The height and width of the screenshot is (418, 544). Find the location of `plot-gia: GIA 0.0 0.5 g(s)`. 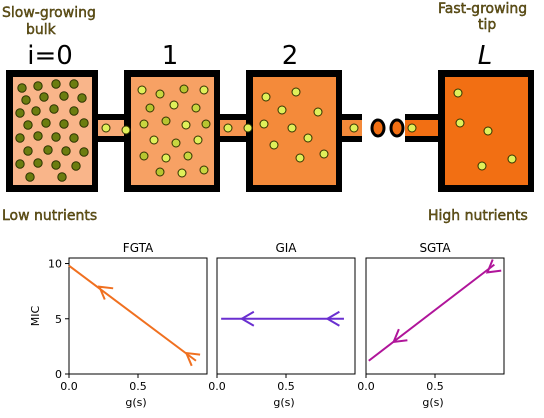

plot-gia: GIA 0.0 0.5 g(s) is located at coordinates (282, 325).